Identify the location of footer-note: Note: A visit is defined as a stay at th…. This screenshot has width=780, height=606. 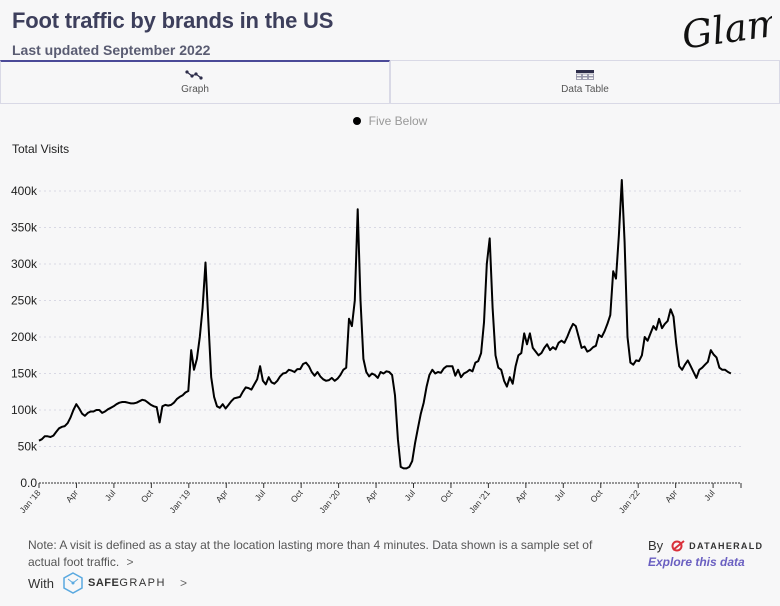
(323, 554).